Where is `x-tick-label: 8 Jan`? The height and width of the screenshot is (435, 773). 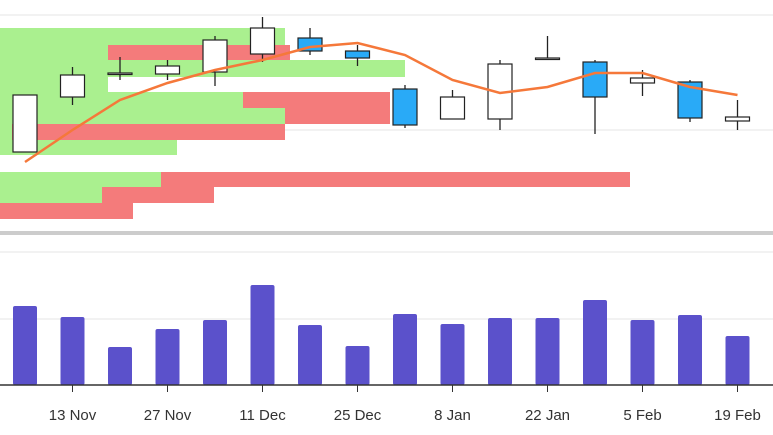
x-tick-label: 8 Jan is located at coordinates (452, 415).